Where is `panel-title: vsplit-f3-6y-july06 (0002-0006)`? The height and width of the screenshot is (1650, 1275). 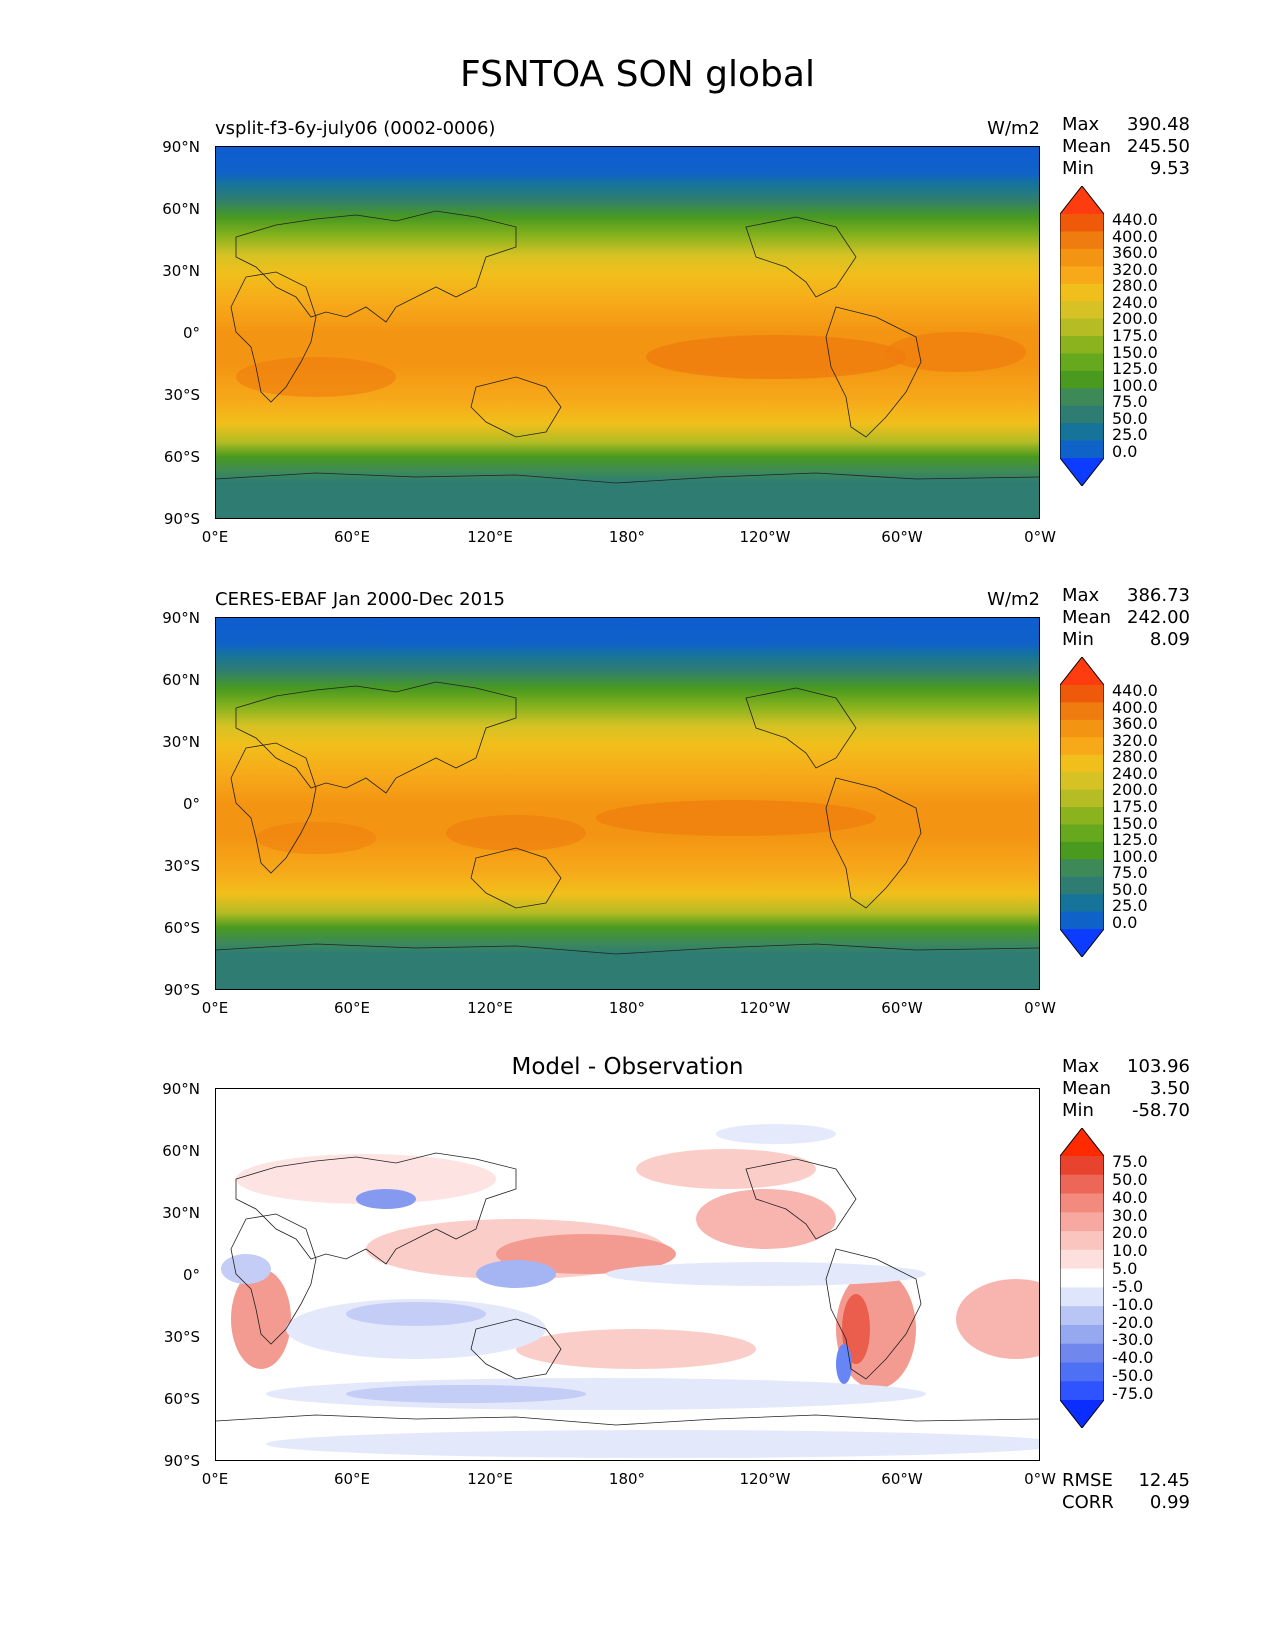
panel-title: vsplit-f3-6y-july06 (0002-0006) is located at coordinates (355, 128).